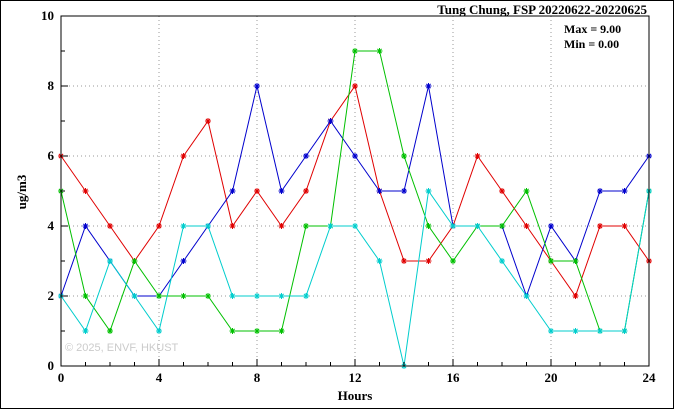 Image resolution: width=674 pixels, height=409 pixels. What do you see at coordinates (47, 15) in the screenshot?
I see `y-tick-label: 10` at bounding box center [47, 15].